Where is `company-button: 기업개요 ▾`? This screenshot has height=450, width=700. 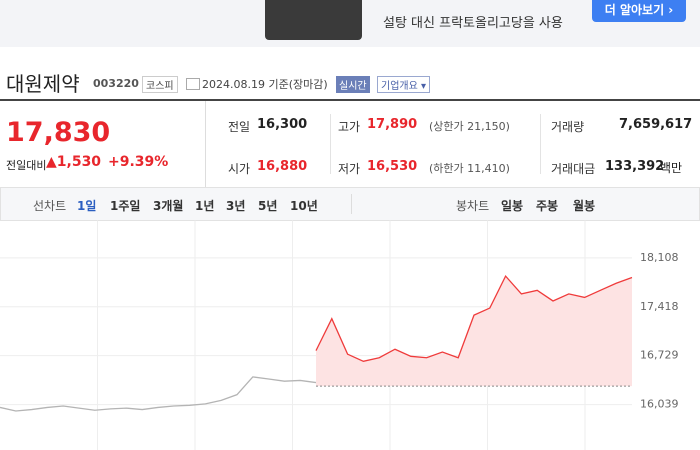 company-button: 기업개요 ▾ is located at coordinates (404, 84).